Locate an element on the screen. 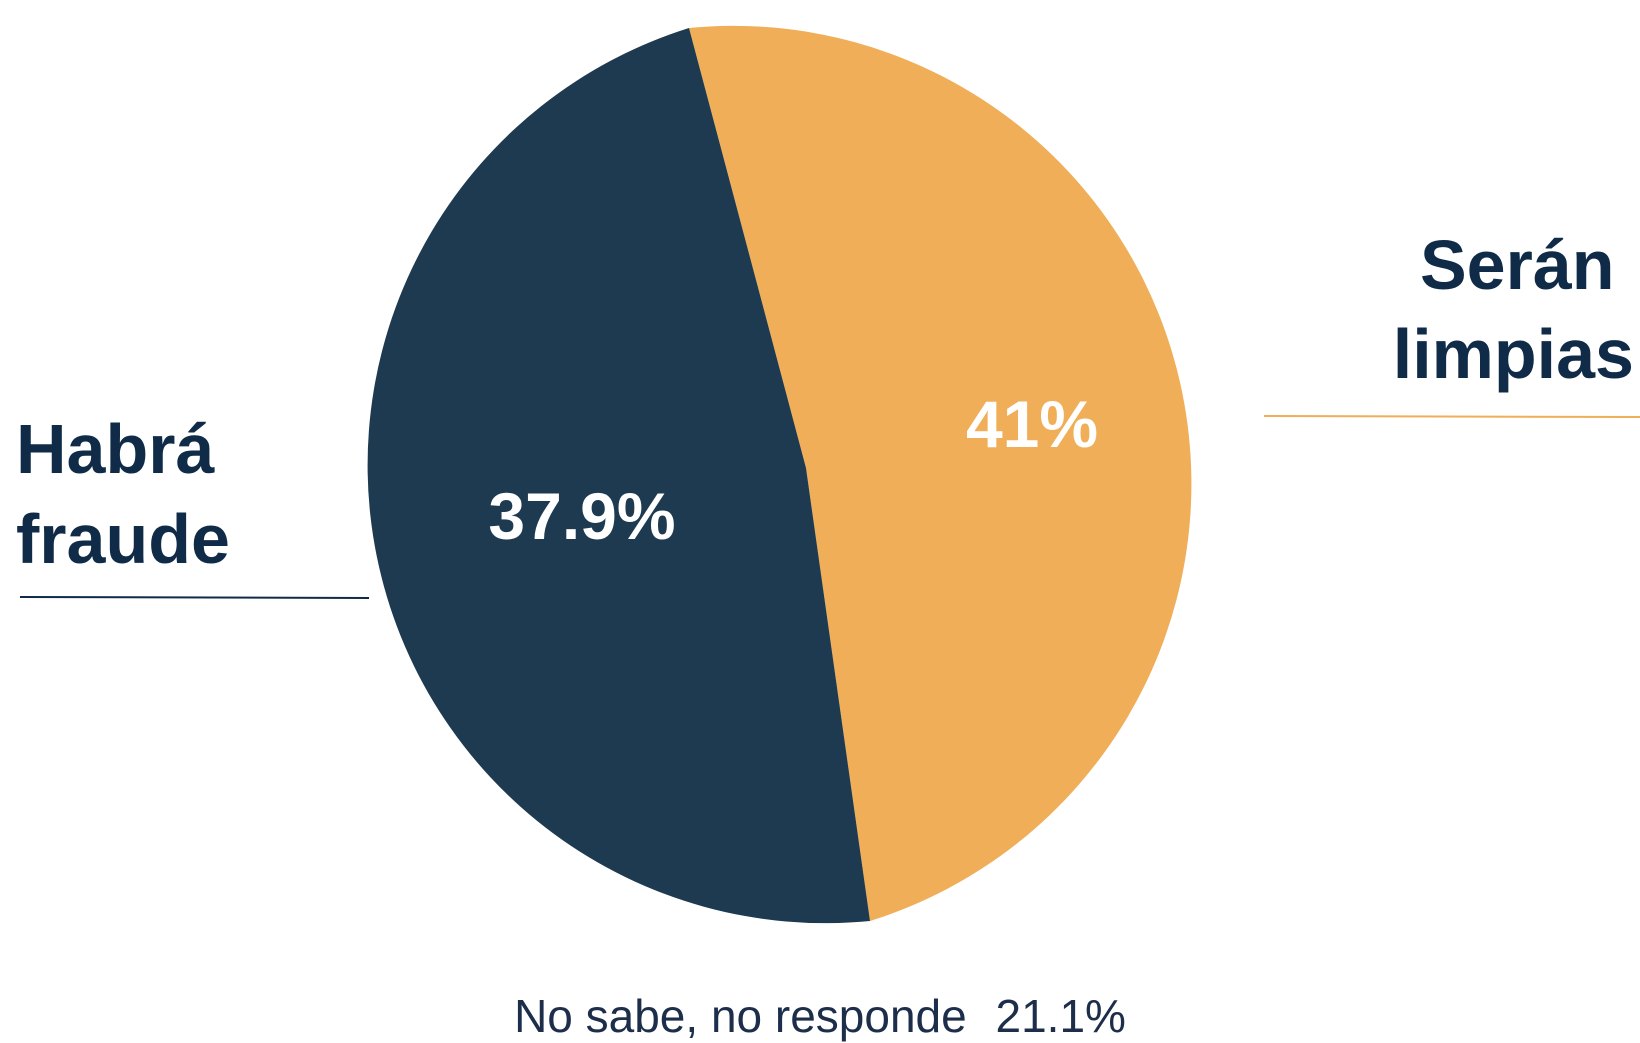 Image resolution: width=1640 pixels, height=1043 pixels. footnote-other: No sabe, no responde 21.1% is located at coordinates (820, 1016).